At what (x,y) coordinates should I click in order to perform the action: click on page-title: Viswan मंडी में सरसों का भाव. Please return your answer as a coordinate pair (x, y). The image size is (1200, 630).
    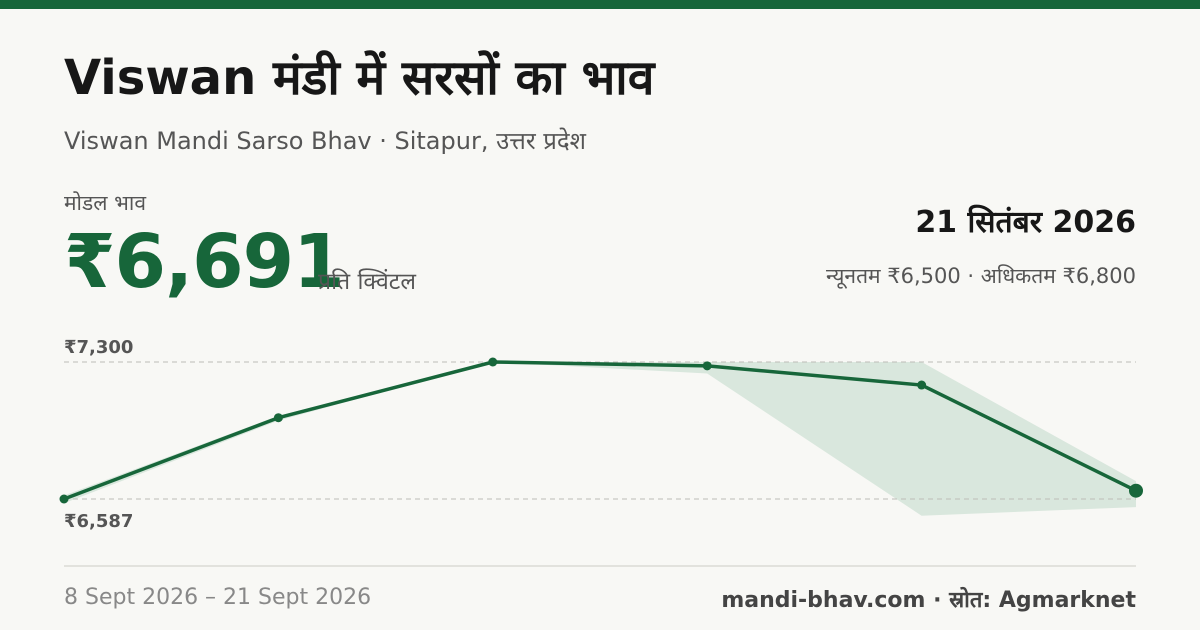
    Looking at the image, I should click on (359, 78).